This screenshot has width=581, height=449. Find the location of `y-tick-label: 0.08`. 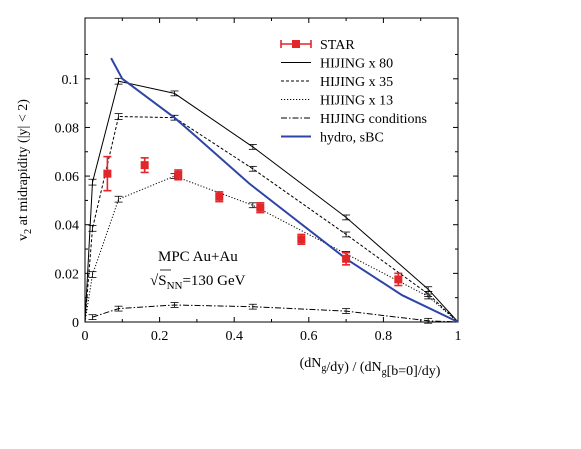

y-tick-label: 0.08 is located at coordinates (67, 128).